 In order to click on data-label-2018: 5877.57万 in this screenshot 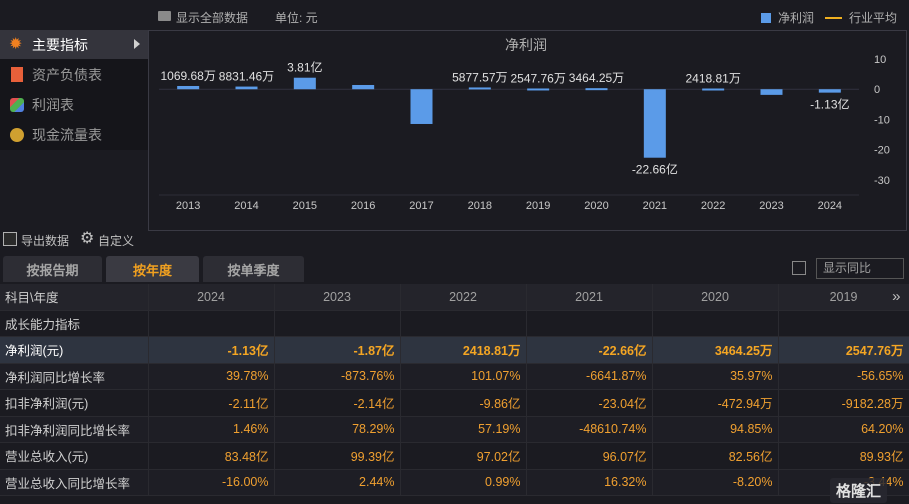, I will do `click(479, 77)`.